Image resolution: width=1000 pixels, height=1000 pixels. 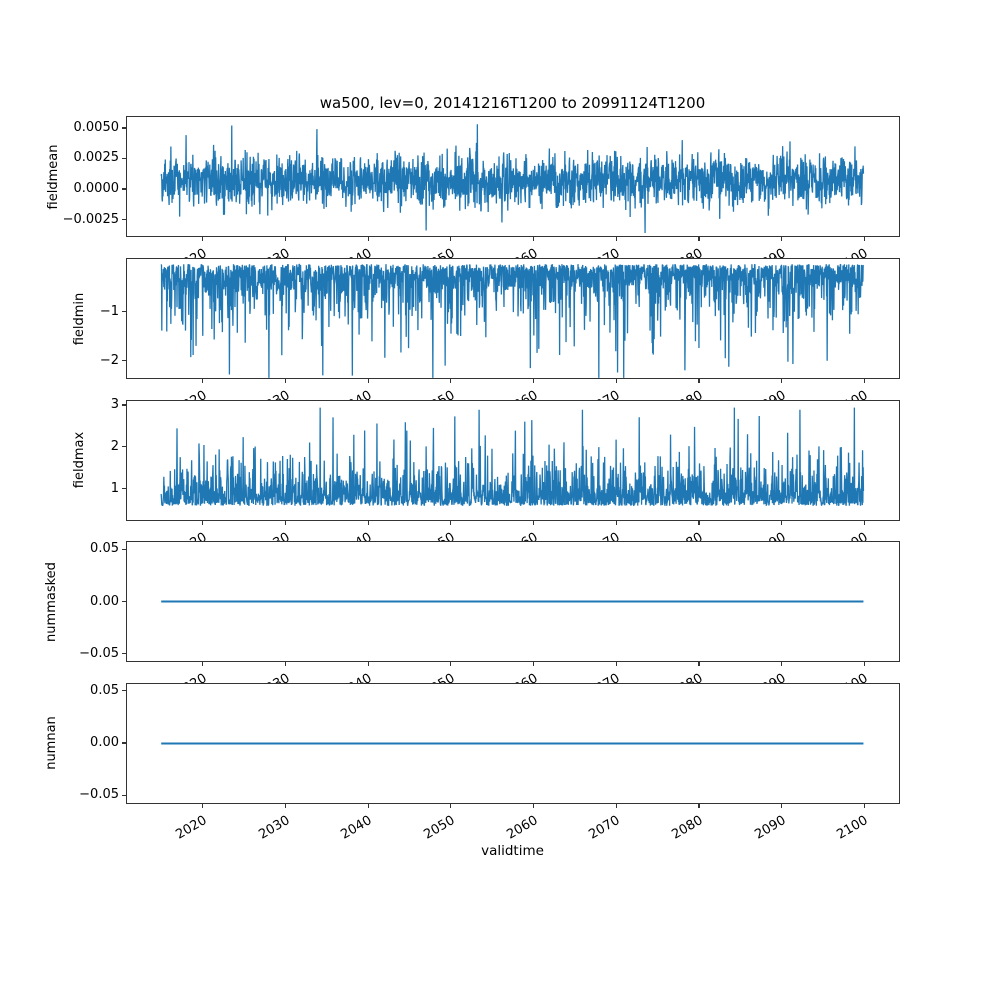 What do you see at coordinates (96, 127) in the screenshot?
I see `y-tick-label: 0.0050` at bounding box center [96, 127].